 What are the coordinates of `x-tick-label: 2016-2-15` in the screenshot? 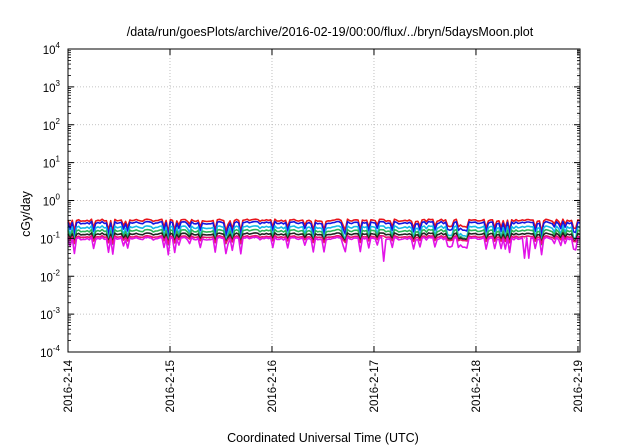 It's located at (171, 386).